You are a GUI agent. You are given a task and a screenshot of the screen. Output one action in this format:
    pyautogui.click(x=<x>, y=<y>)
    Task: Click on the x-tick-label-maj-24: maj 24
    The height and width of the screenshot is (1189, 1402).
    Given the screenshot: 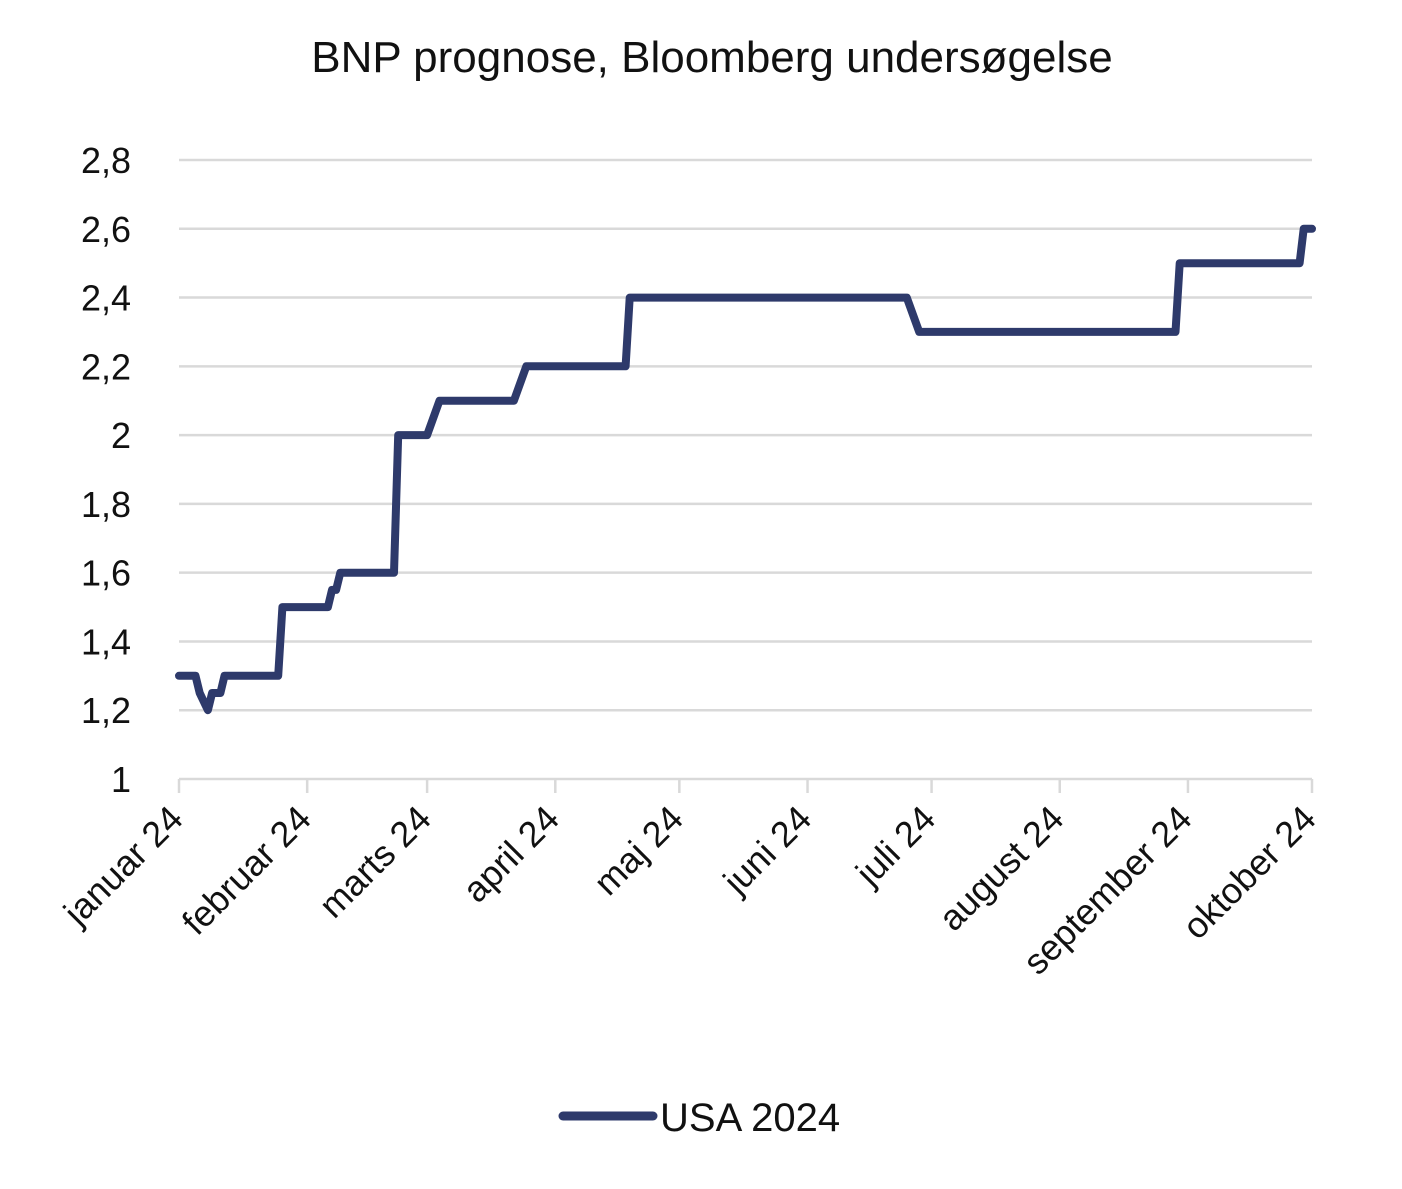 What is the action you would take?
    pyautogui.click(x=638, y=850)
    